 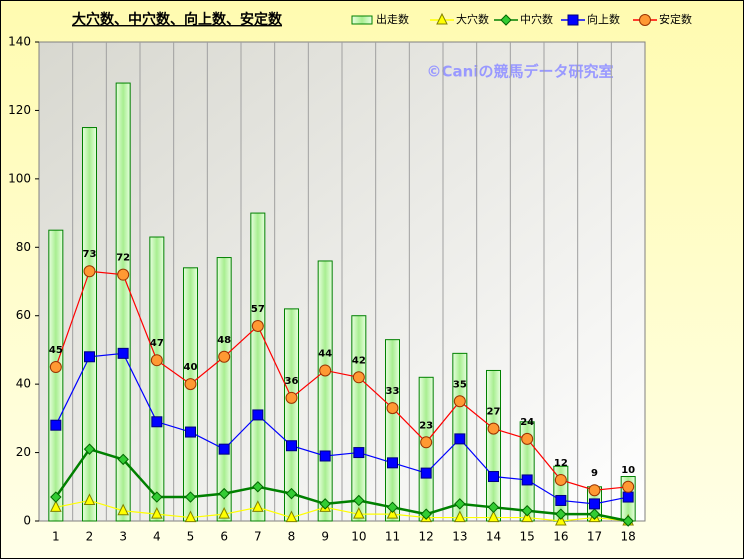 I want to click on data-label: 72, so click(x=123, y=258).